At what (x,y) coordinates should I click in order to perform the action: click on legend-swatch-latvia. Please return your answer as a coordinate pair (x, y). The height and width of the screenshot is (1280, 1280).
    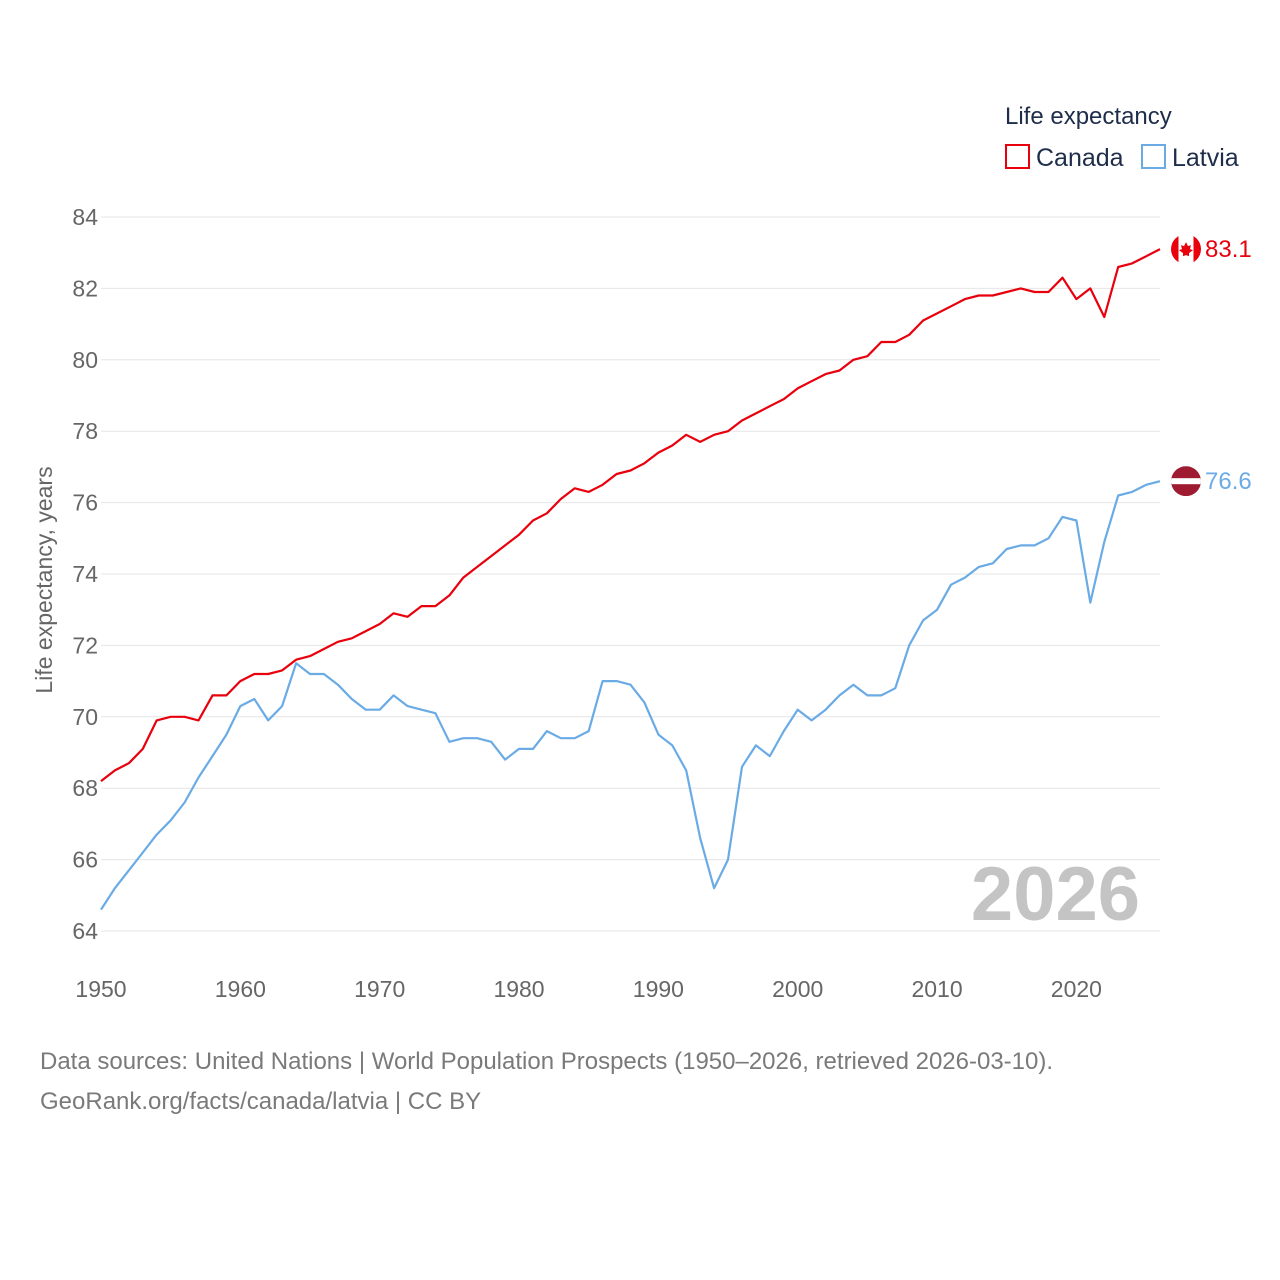
    Looking at the image, I should click on (1153, 156).